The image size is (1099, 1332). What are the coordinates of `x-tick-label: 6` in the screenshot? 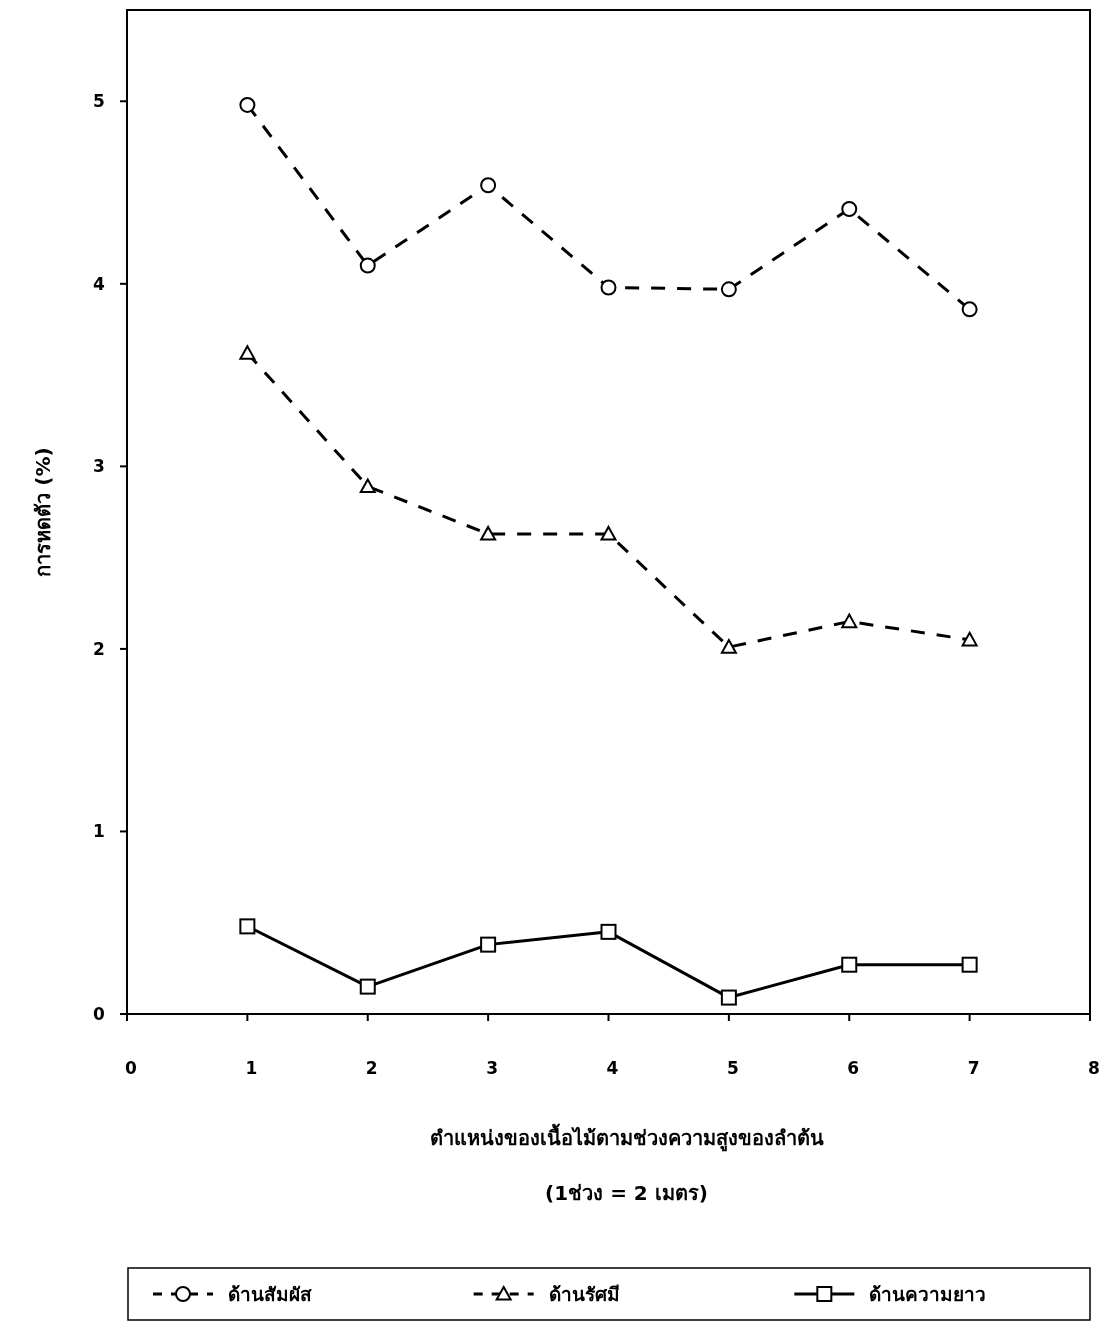 It's located at (853, 1068).